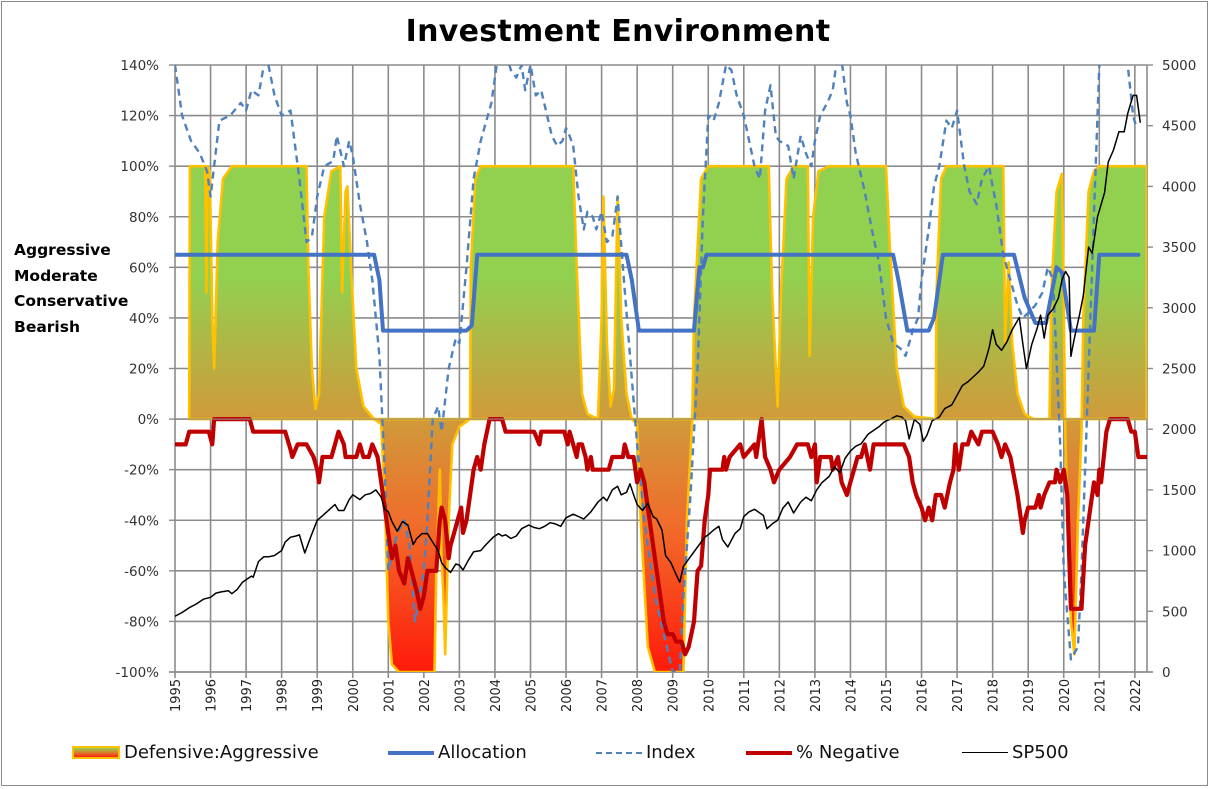 Image resolution: width=1211 pixels, height=789 pixels. What do you see at coordinates (139, 117) in the screenshot?
I see `left-tick-label: 120%` at bounding box center [139, 117].